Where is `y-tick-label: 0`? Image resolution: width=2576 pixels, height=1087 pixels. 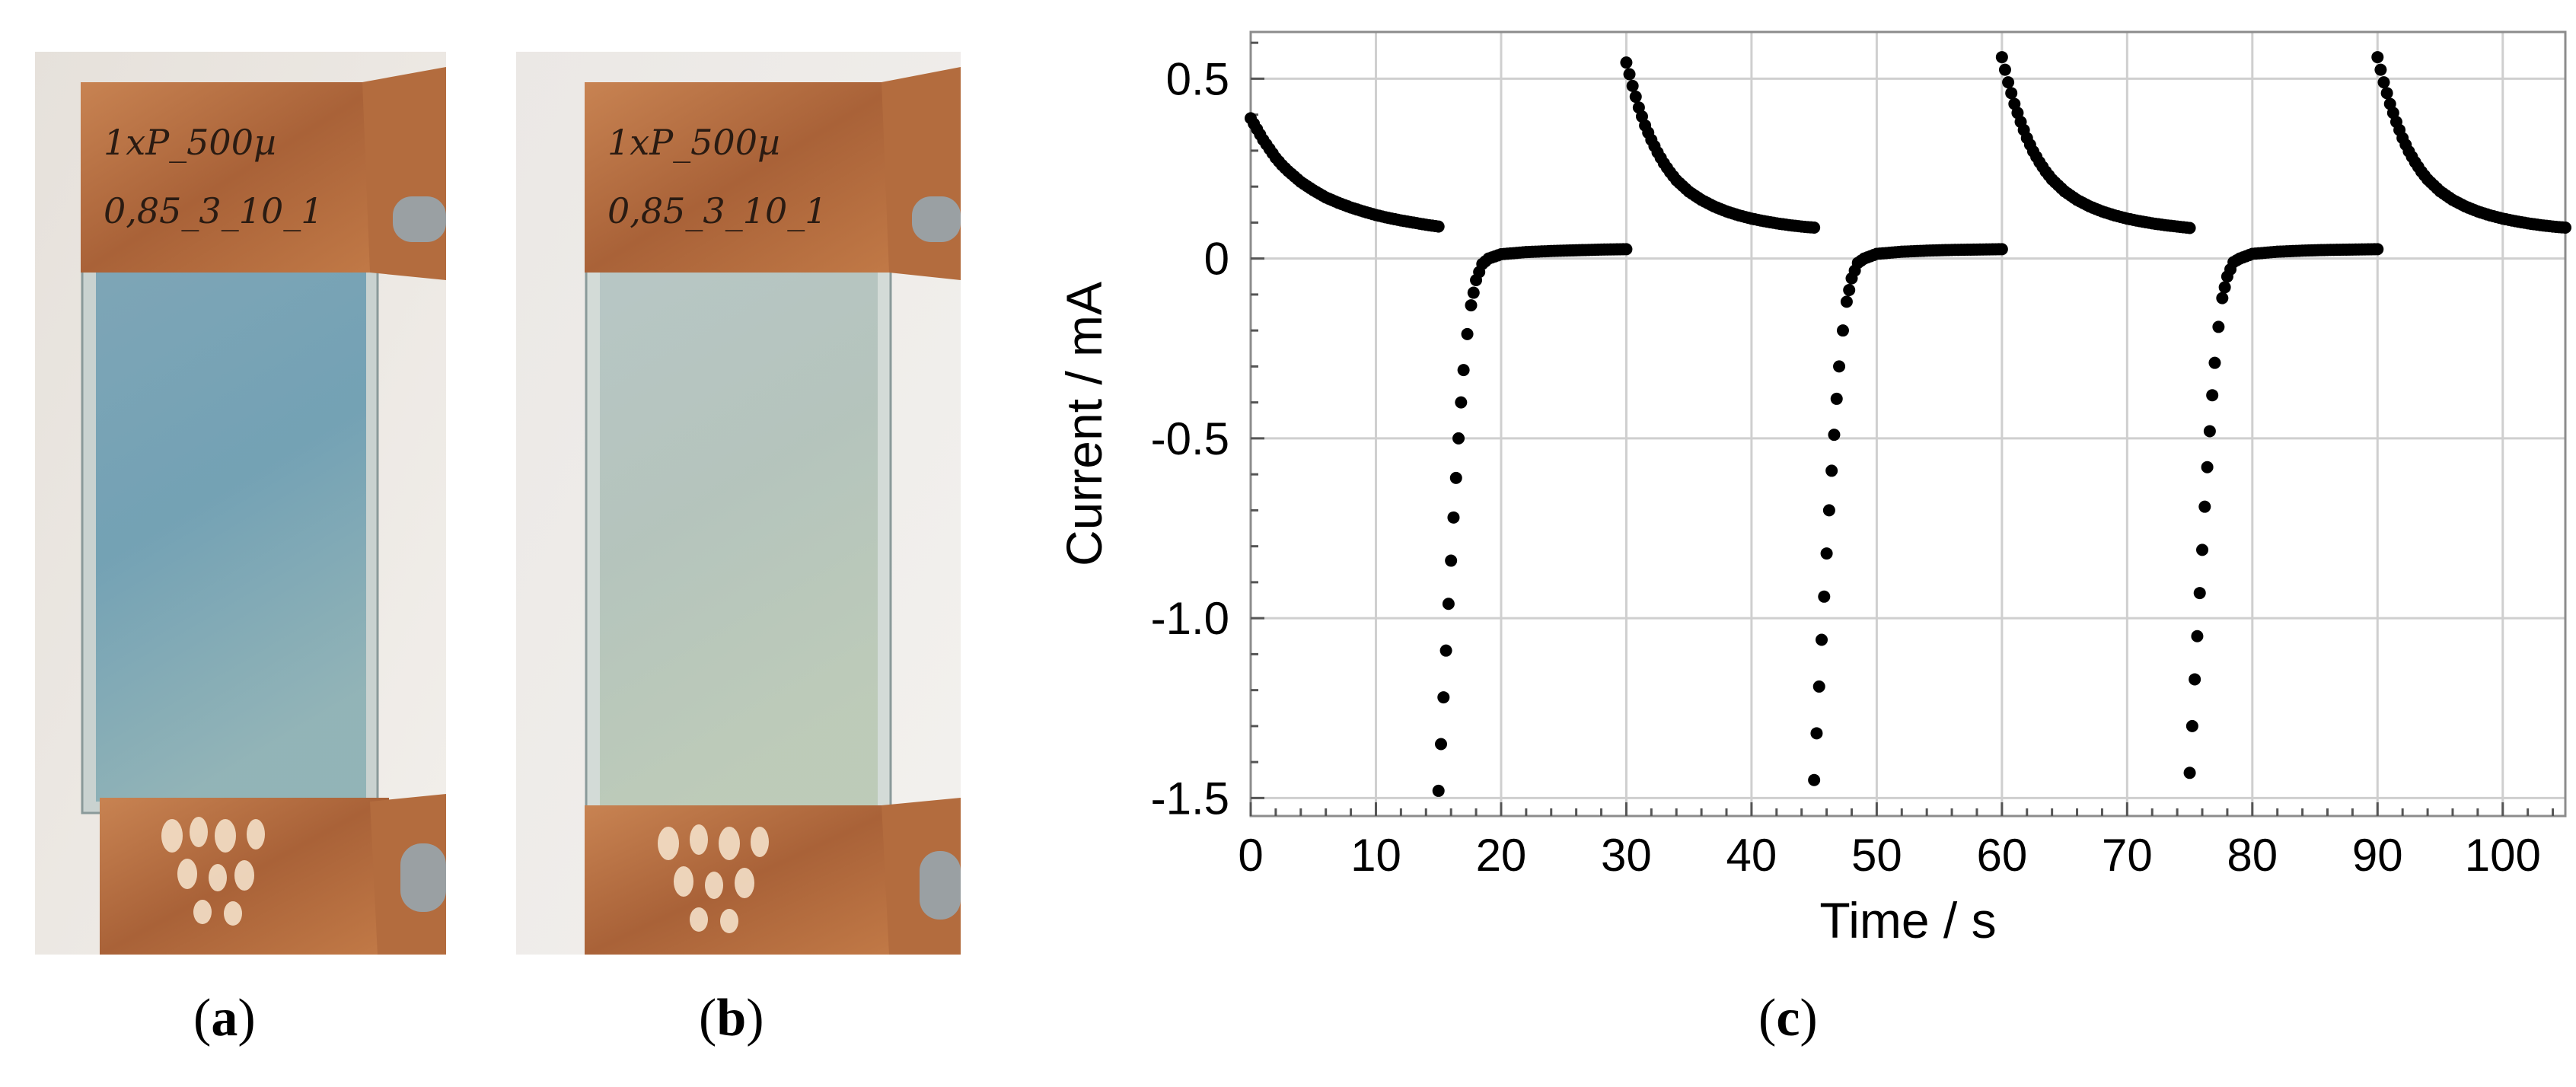
y-tick-label: 0 is located at coordinates (1216, 259).